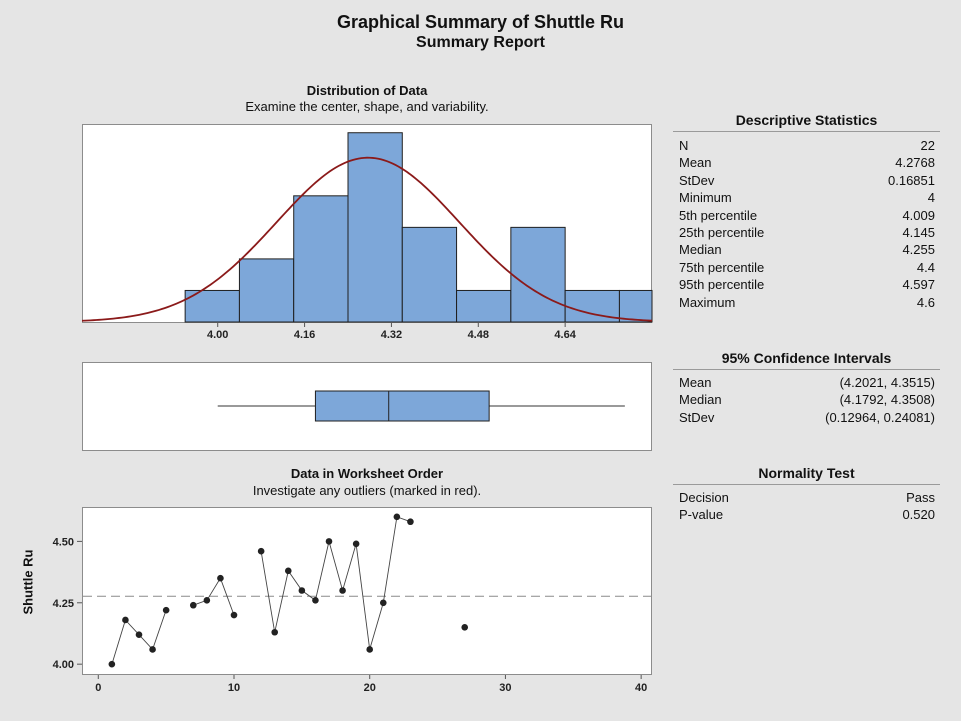 The image size is (961, 721). I want to click on normality-test-title: Normality Test, so click(806, 475).